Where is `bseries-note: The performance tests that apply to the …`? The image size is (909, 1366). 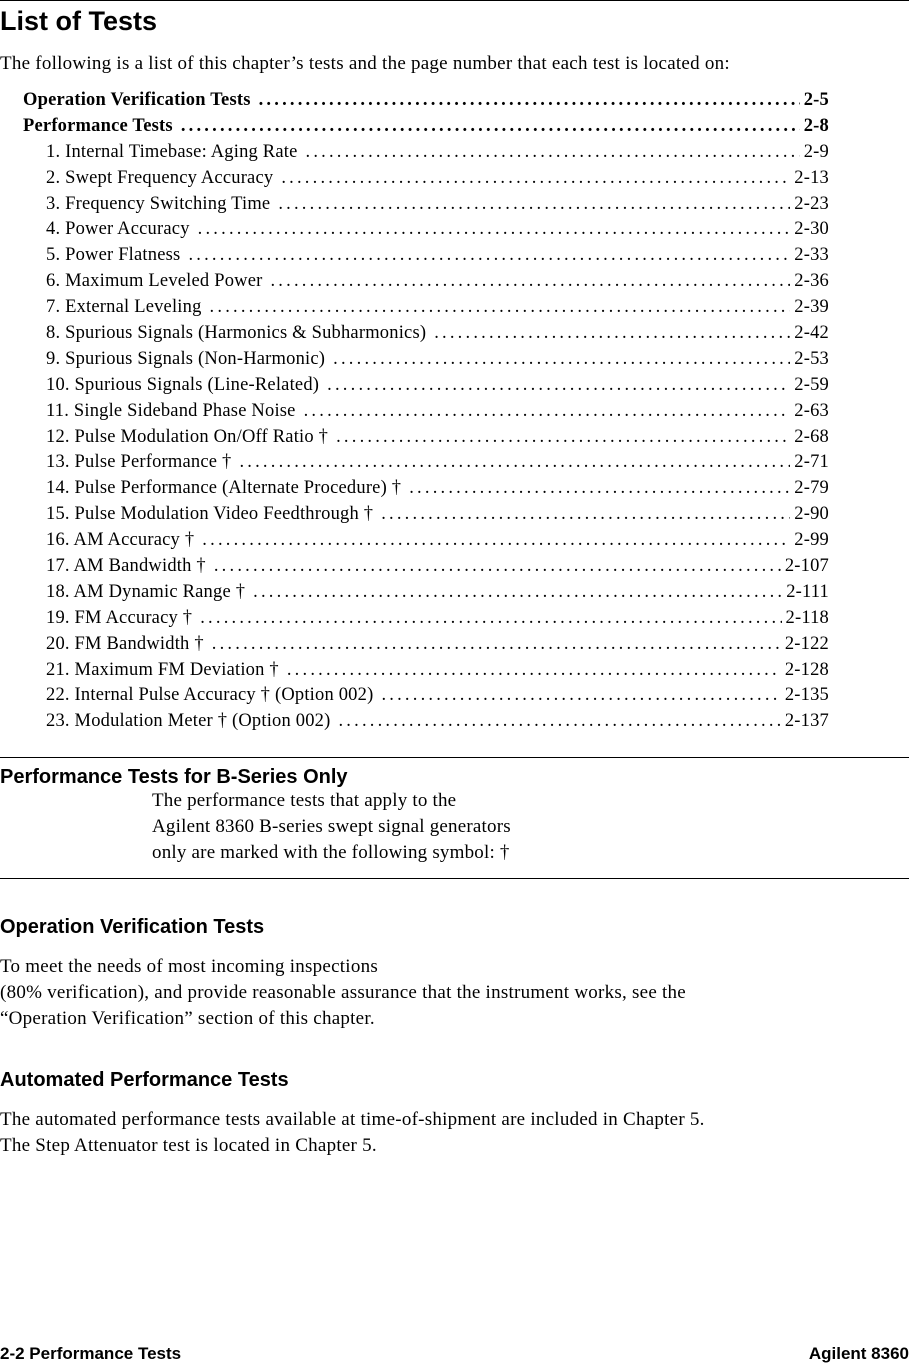 bseries-note: The performance tests that apply to the … is located at coordinates (331, 827).